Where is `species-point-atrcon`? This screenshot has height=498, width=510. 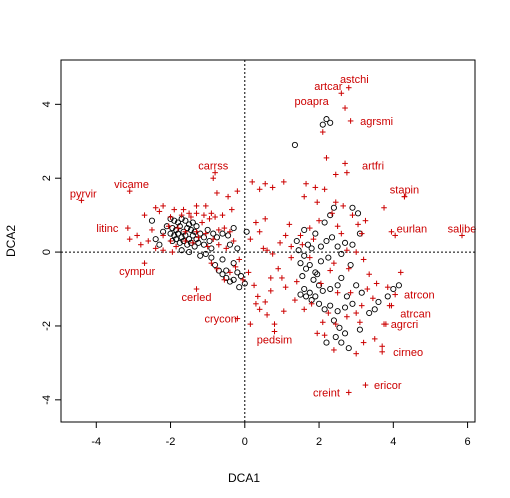
species-point-atrcon is located at coordinates (395, 294).